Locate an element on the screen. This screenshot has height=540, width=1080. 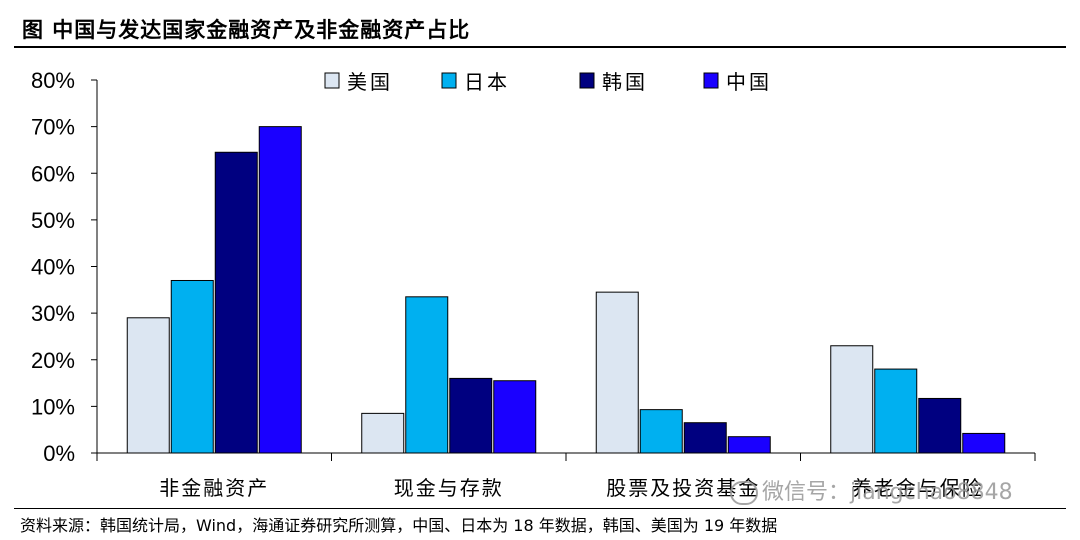
y-tick-label: 20% is located at coordinates (53, 360).